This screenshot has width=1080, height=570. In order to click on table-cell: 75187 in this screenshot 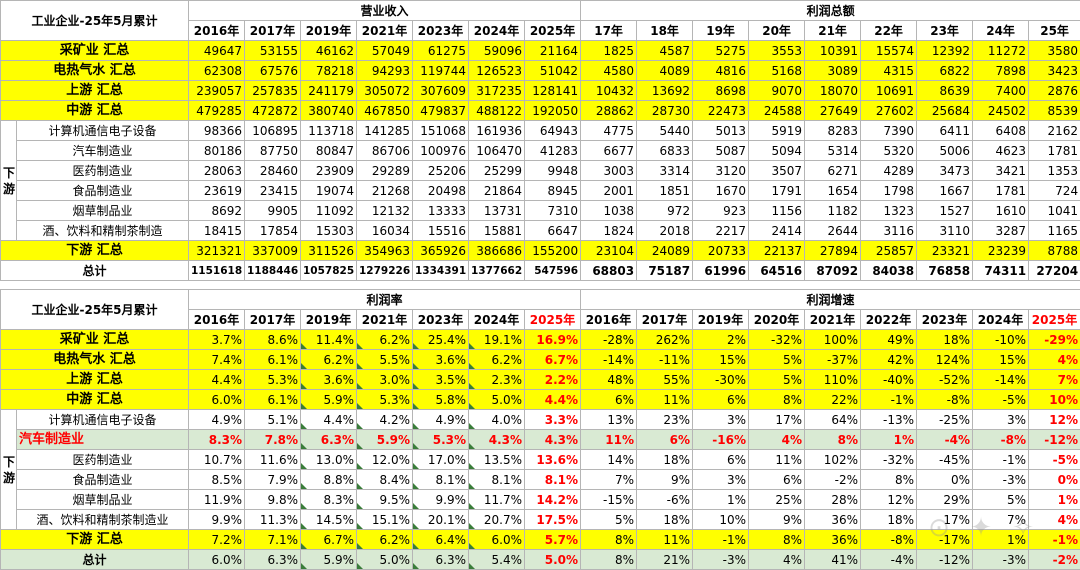, I will do `click(665, 271)`.